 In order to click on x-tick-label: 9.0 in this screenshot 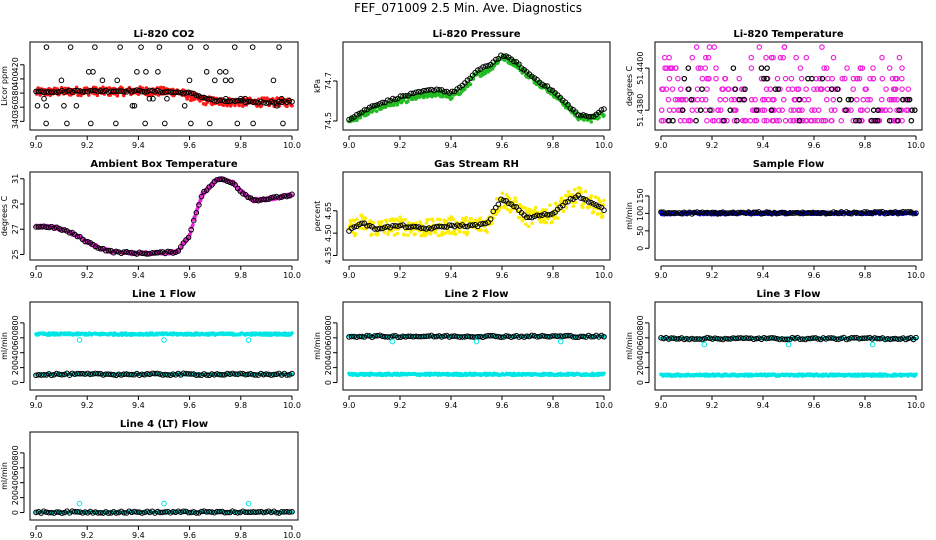, I will do `click(36, 145)`.